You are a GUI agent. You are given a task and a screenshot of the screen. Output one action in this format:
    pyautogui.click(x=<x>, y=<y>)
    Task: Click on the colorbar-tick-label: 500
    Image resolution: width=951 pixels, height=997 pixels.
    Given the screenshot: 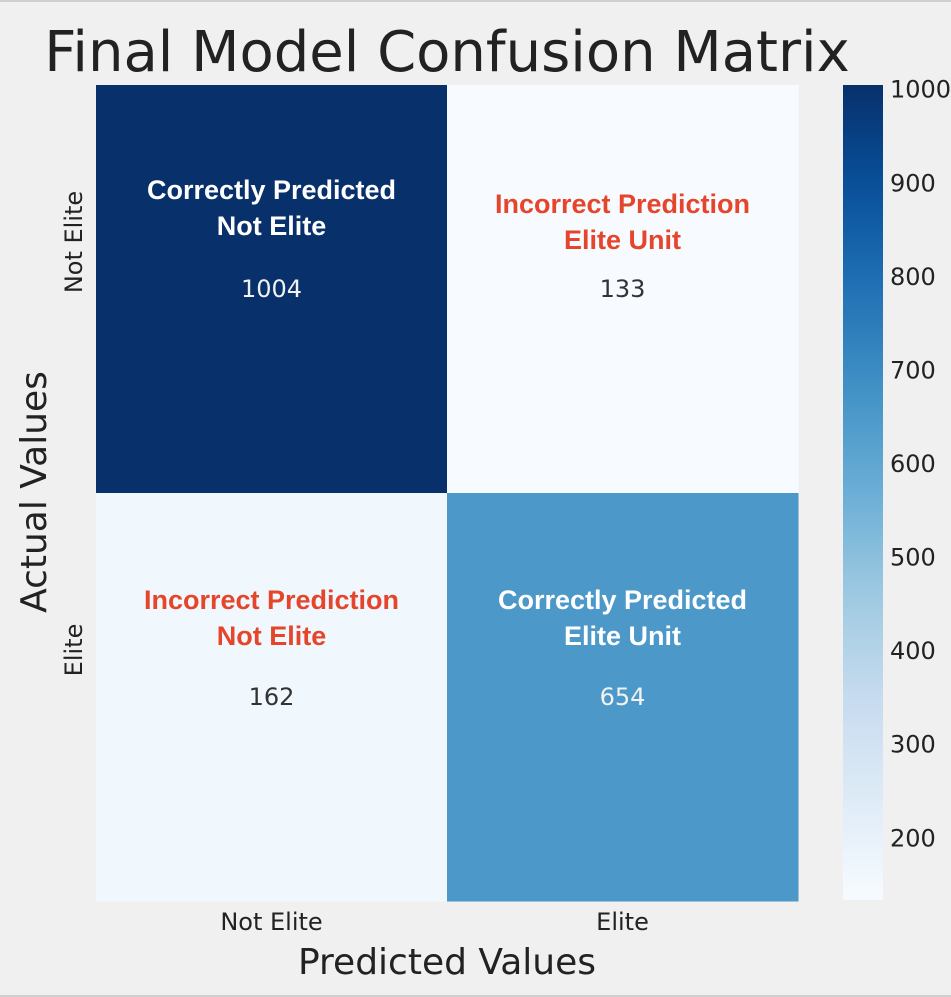 What is the action you would take?
    pyautogui.click(x=913, y=558)
    